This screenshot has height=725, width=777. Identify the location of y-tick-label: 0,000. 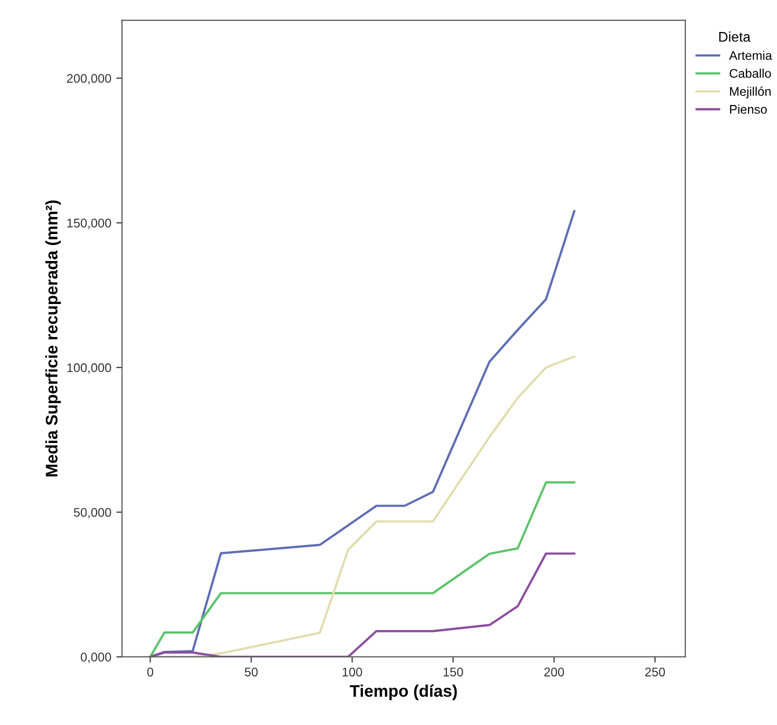
(96, 657).